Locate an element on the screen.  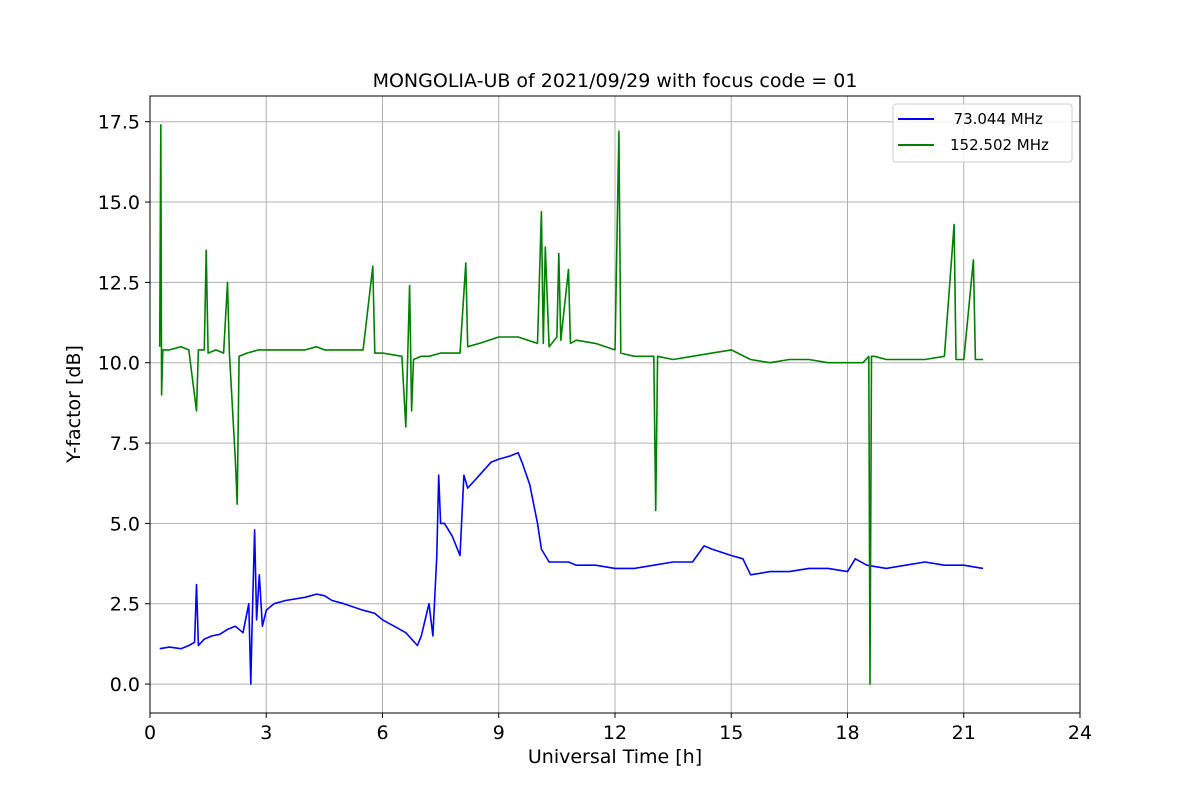
x-tick-label: 24 is located at coordinates (1080, 733).